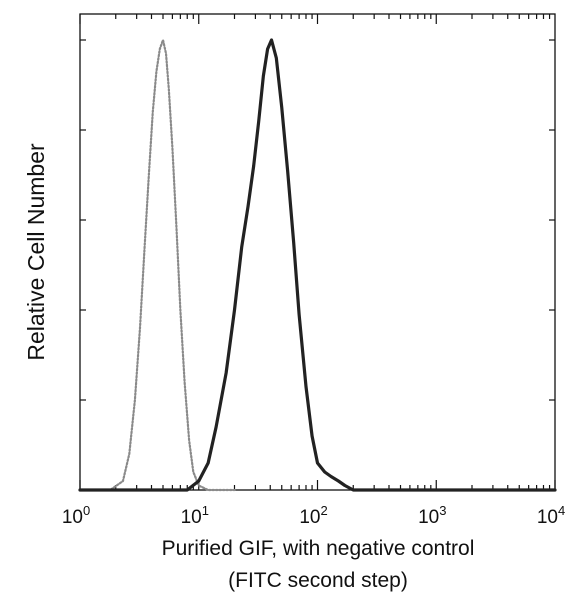  I want to click on x-axis-label: Purified GIF, with negative control, so click(318, 548).